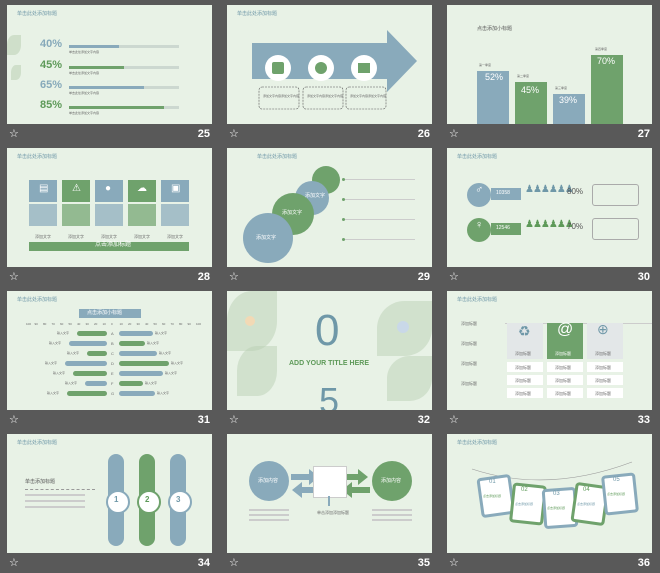  I want to click on slide-thumb-35: 添加内容 添加内容 单击添加添加标题 ☆ 35, so click(329, 503).